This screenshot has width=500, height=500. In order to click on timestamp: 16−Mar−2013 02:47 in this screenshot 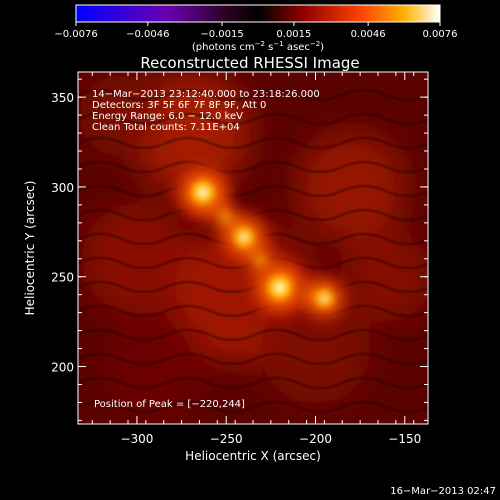, I will do `click(443, 491)`.